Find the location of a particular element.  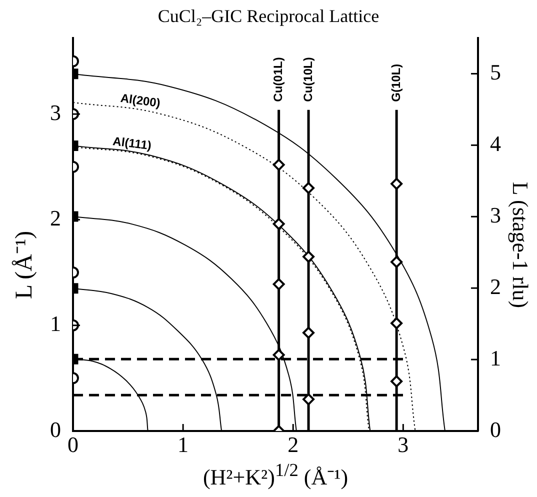

x-tick-label: 0 is located at coordinates (73, 444).